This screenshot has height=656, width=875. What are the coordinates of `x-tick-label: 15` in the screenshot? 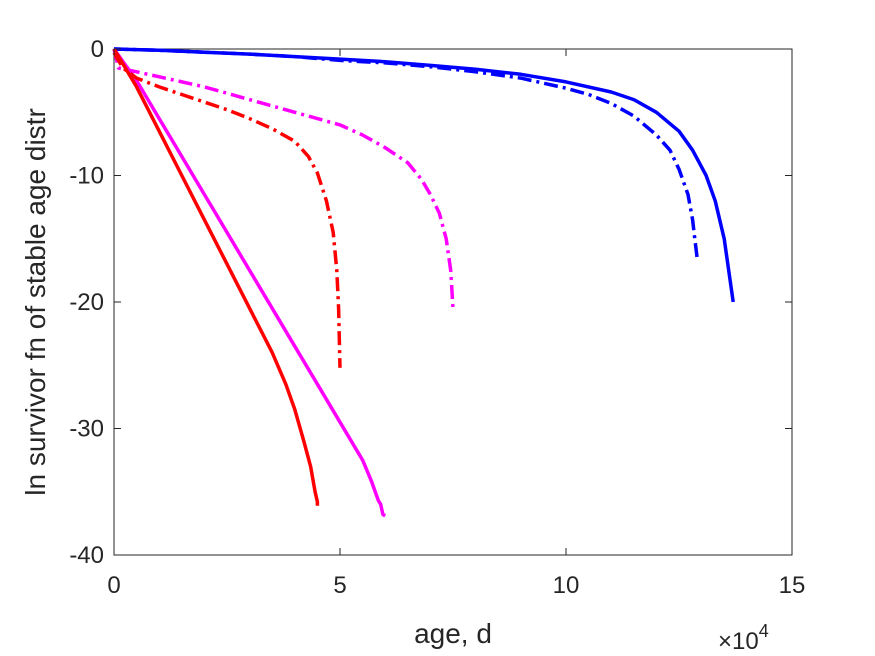 It's located at (792, 585).